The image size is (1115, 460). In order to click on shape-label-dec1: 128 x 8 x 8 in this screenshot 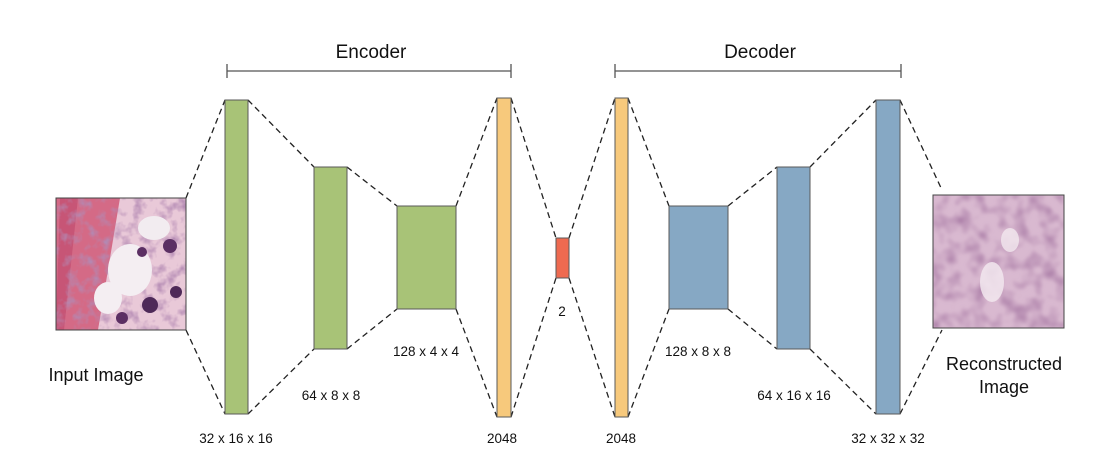, I will do `click(698, 351)`.